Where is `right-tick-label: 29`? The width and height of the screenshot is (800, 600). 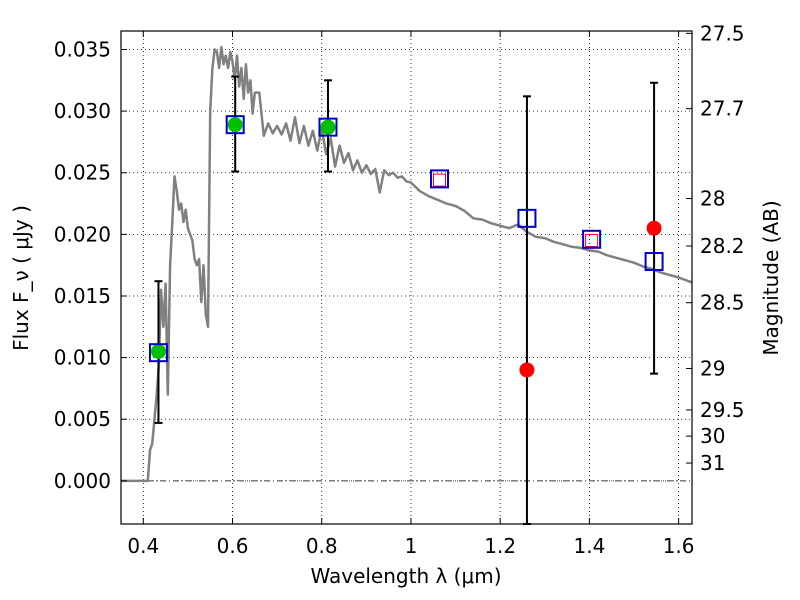 right-tick-label: 29 is located at coordinates (712, 368).